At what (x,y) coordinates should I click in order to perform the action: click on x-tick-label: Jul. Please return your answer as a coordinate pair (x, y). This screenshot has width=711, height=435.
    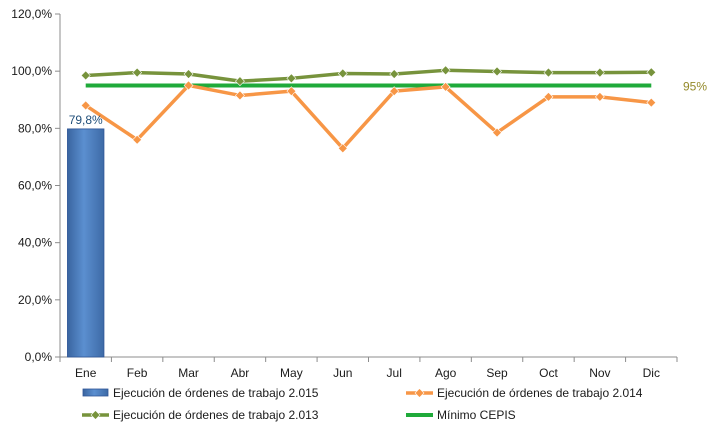
    Looking at the image, I should click on (394, 373).